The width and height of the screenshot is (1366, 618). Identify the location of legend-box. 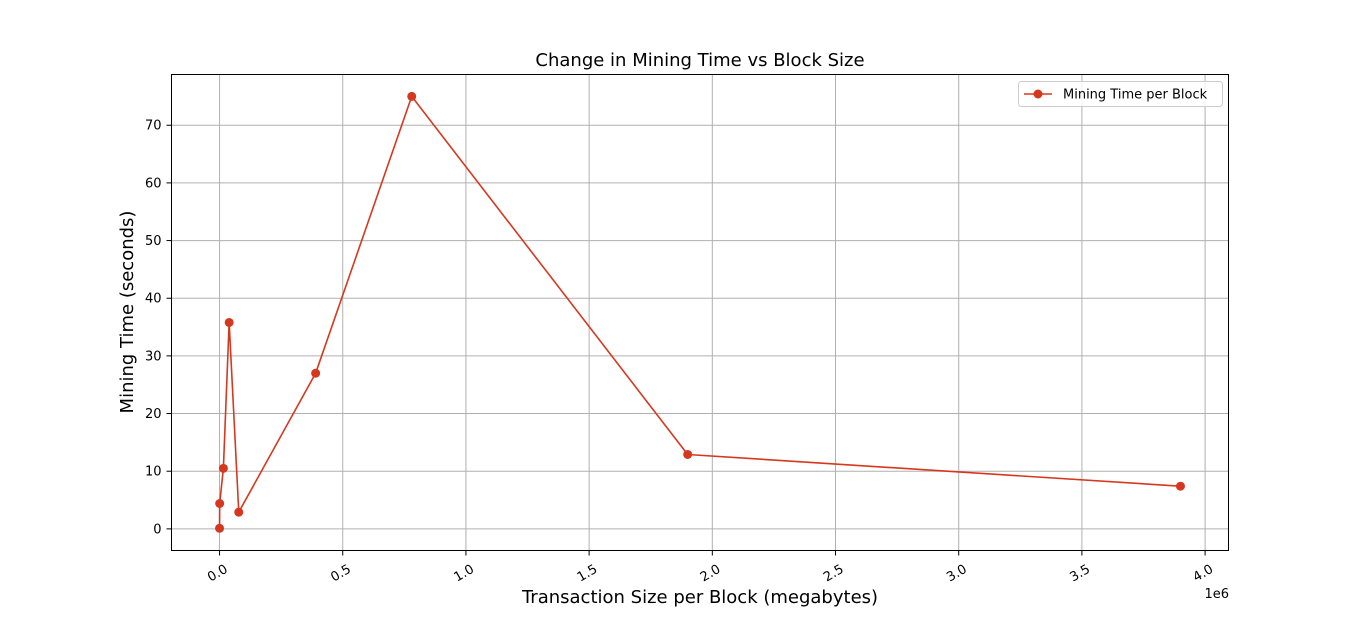
(1120, 94).